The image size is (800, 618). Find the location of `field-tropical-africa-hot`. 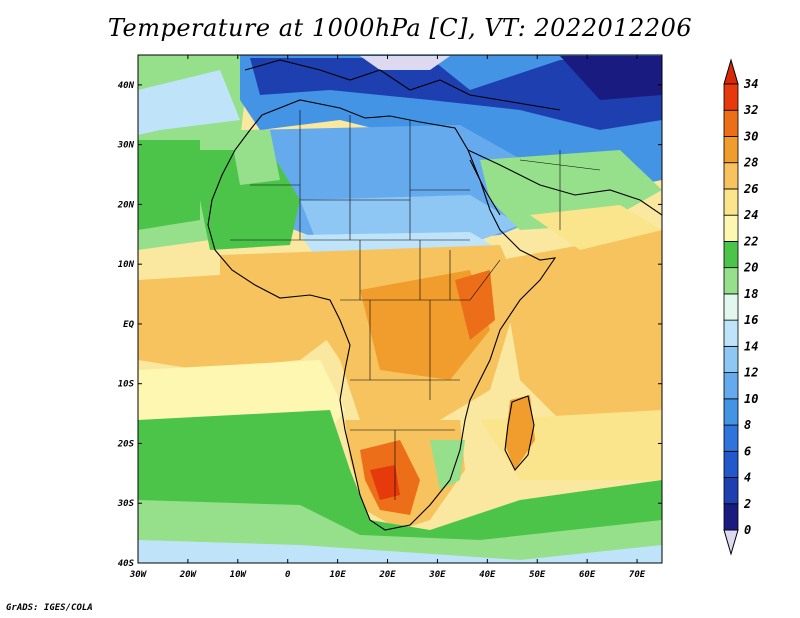

field-tropical-africa-hot is located at coordinates (425, 325).